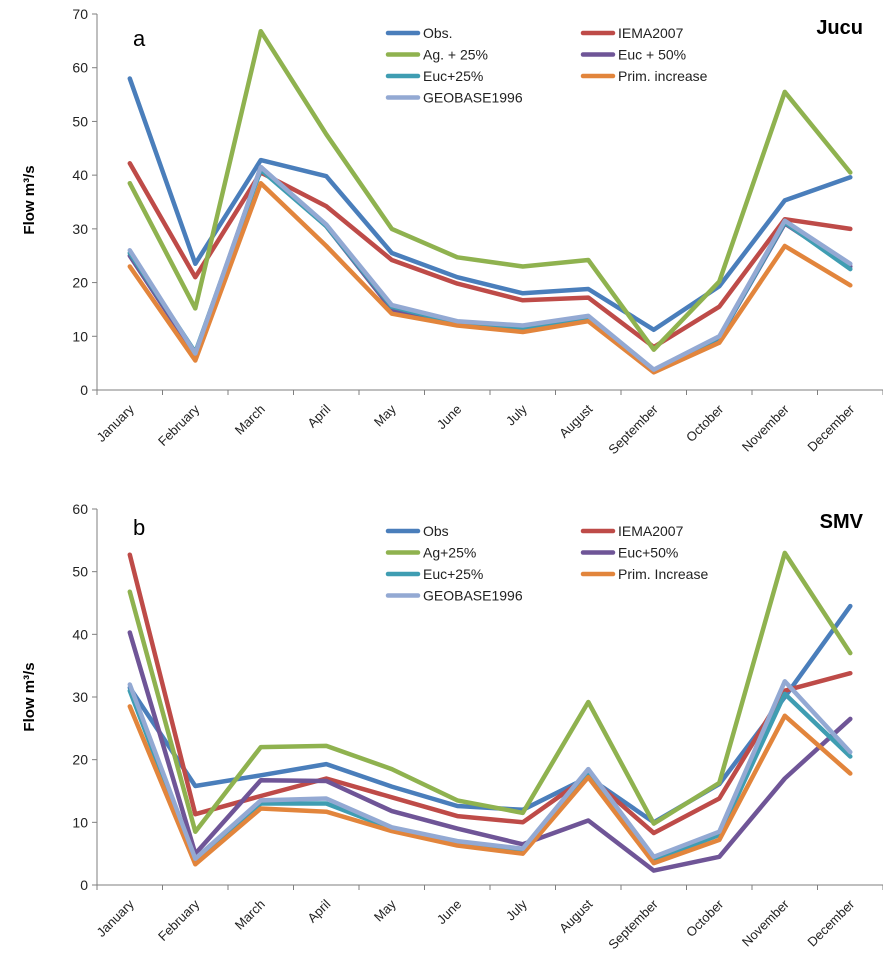 Image resolution: width=883 pixels, height=968 pixels. Describe the element at coordinates (139, 38) in the screenshot. I see `panel-label: a` at that location.